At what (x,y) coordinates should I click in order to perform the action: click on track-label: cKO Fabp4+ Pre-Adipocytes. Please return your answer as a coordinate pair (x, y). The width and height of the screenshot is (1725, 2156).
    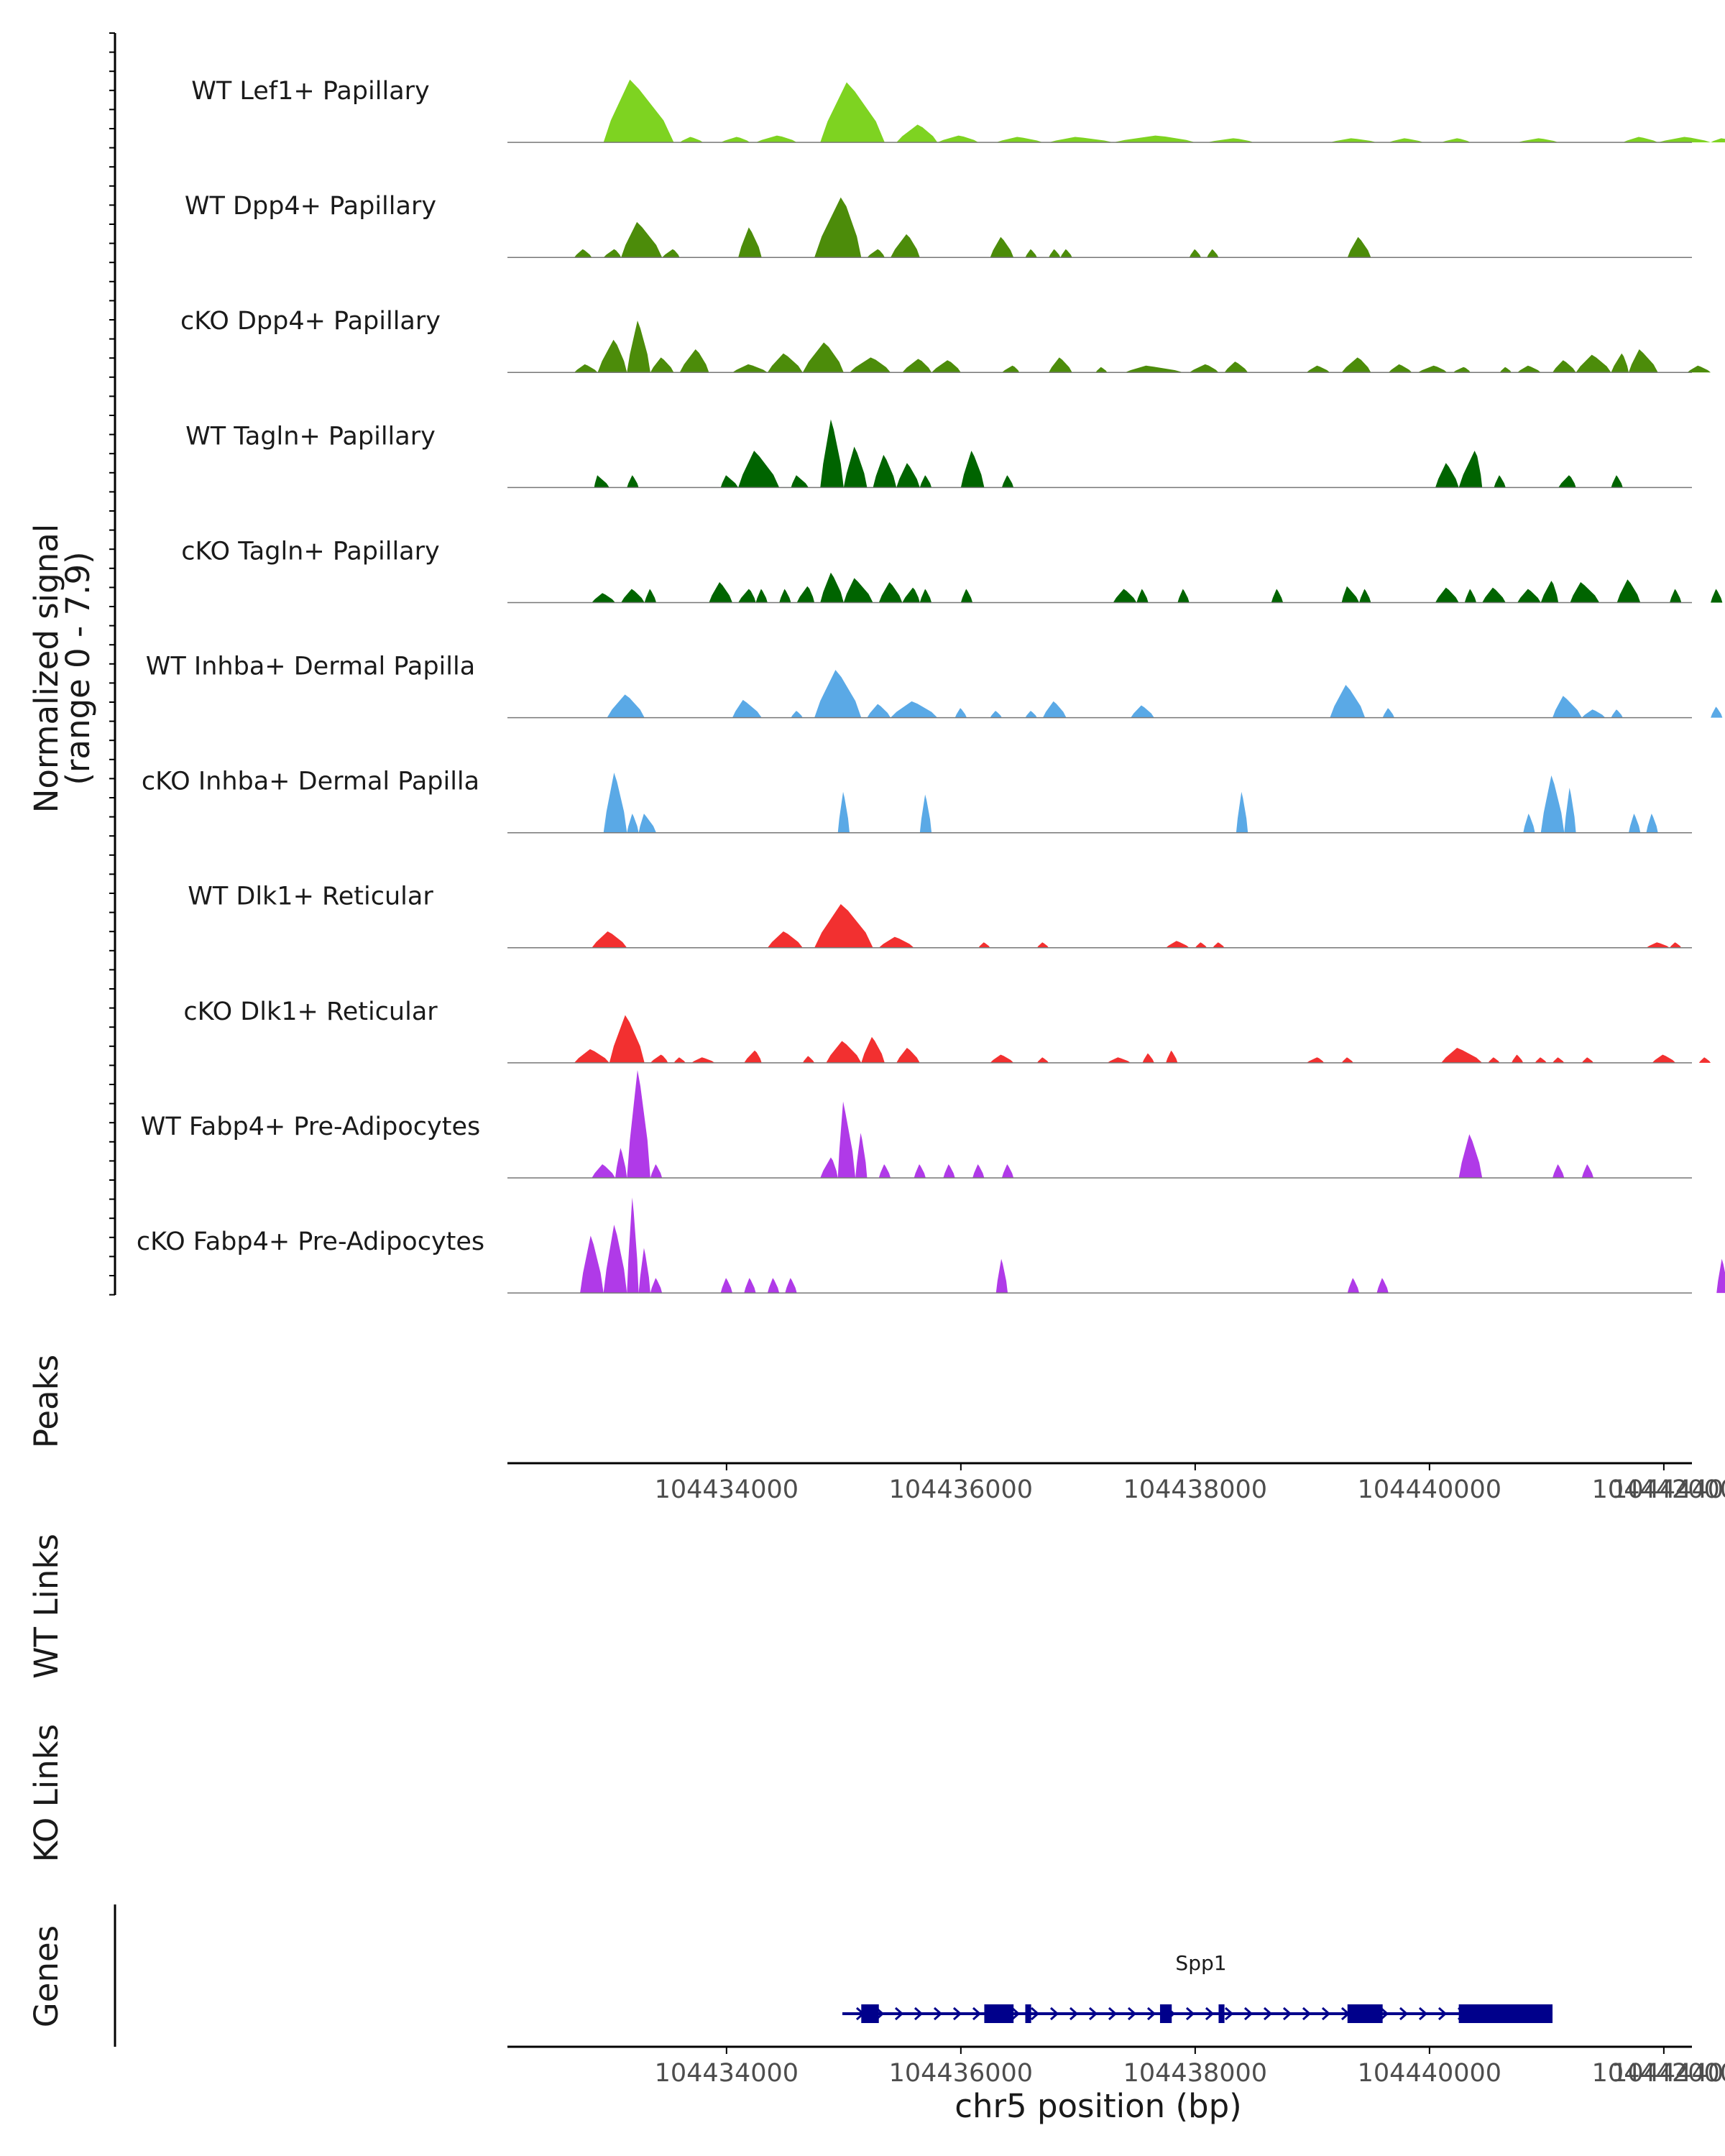
    Looking at the image, I should click on (310, 1241).